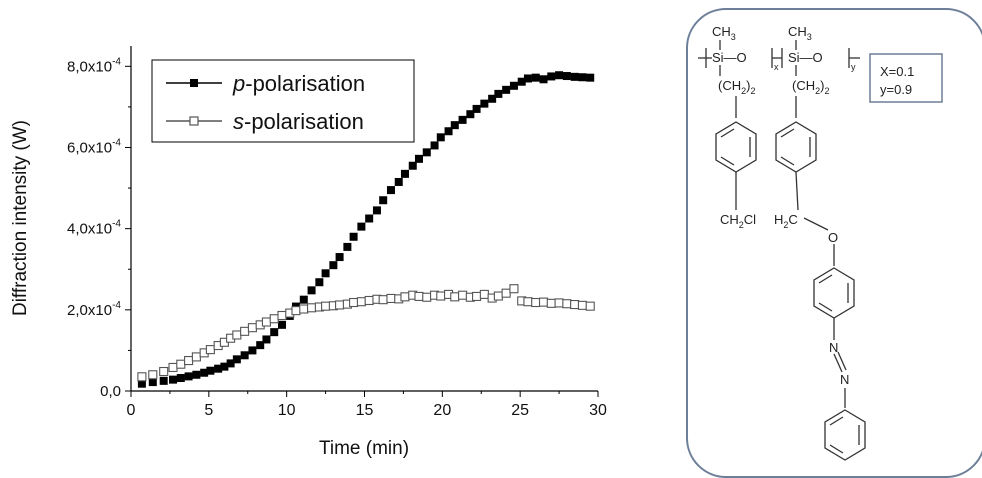 Image resolution: width=982 pixels, height=478 pixels. I want to click on subscript-x: x, so click(776, 67).